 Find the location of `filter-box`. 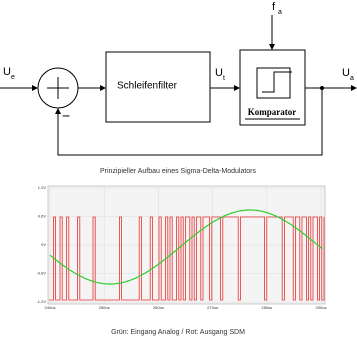

filter-box is located at coordinates (158, 87).